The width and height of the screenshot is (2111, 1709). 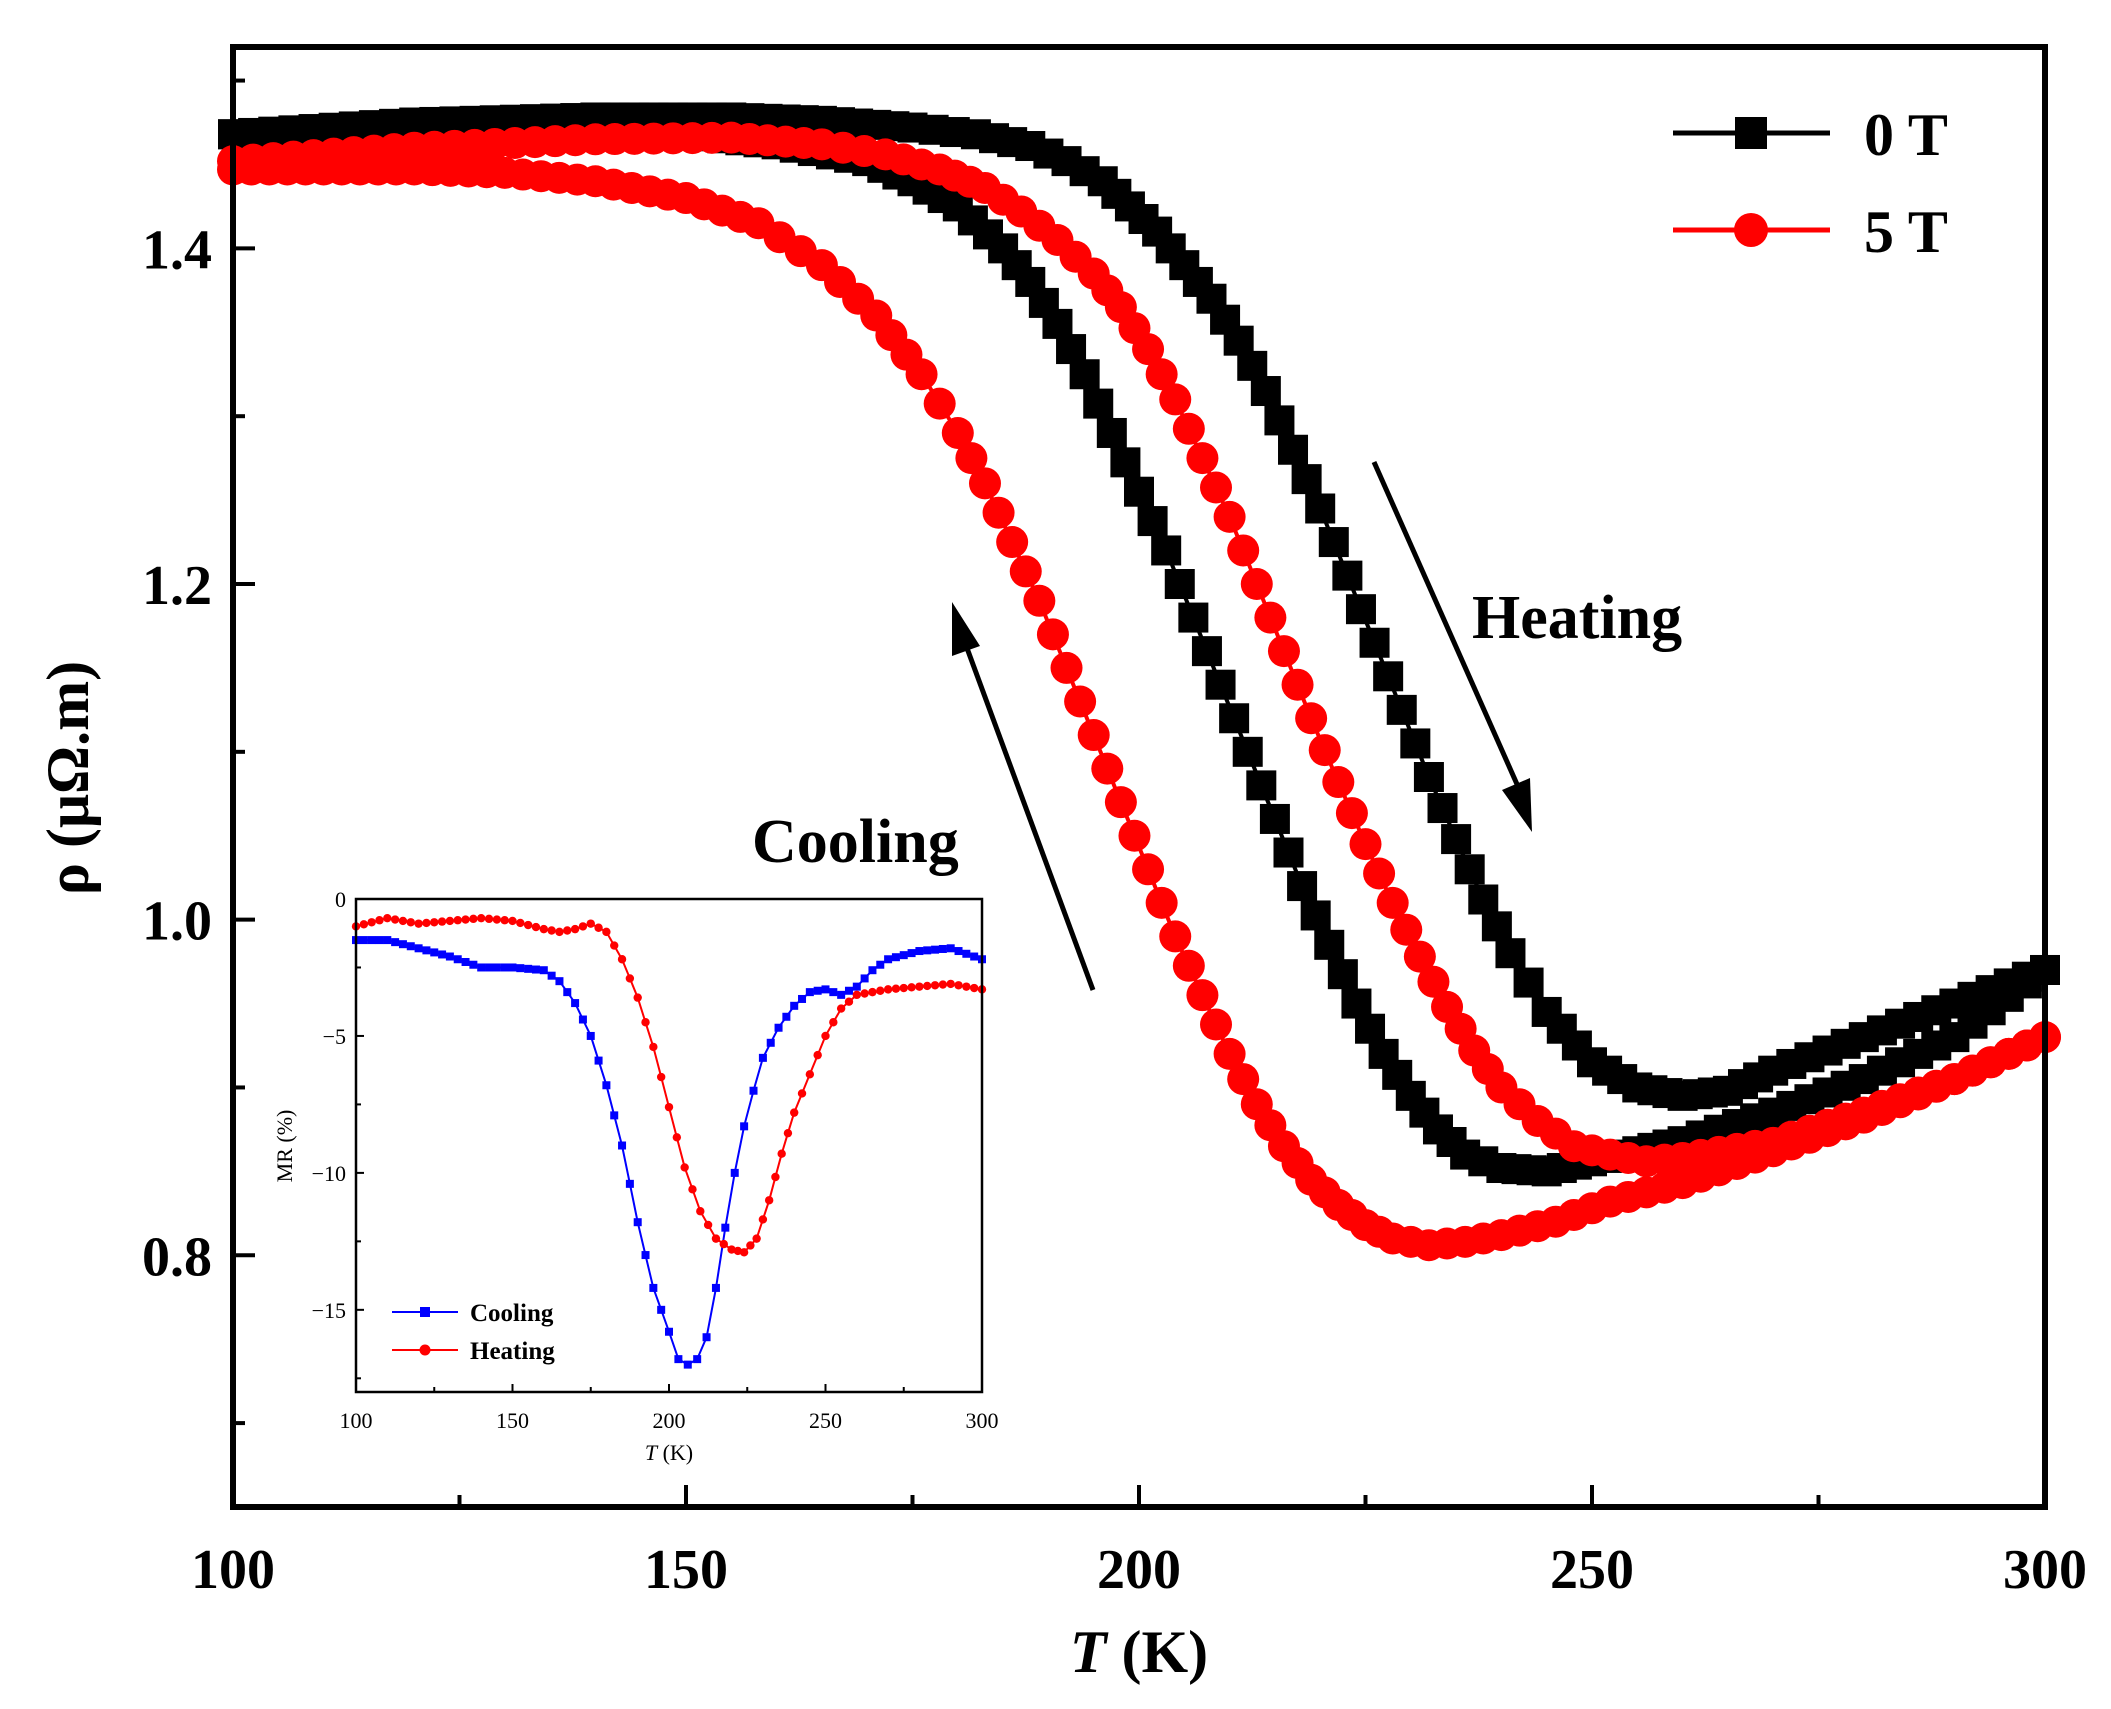 What do you see at coordinates (1089, 1652) in the screenshot?
I see `main-x-axis-symbol: T` at bounding box center [1089, 1652].